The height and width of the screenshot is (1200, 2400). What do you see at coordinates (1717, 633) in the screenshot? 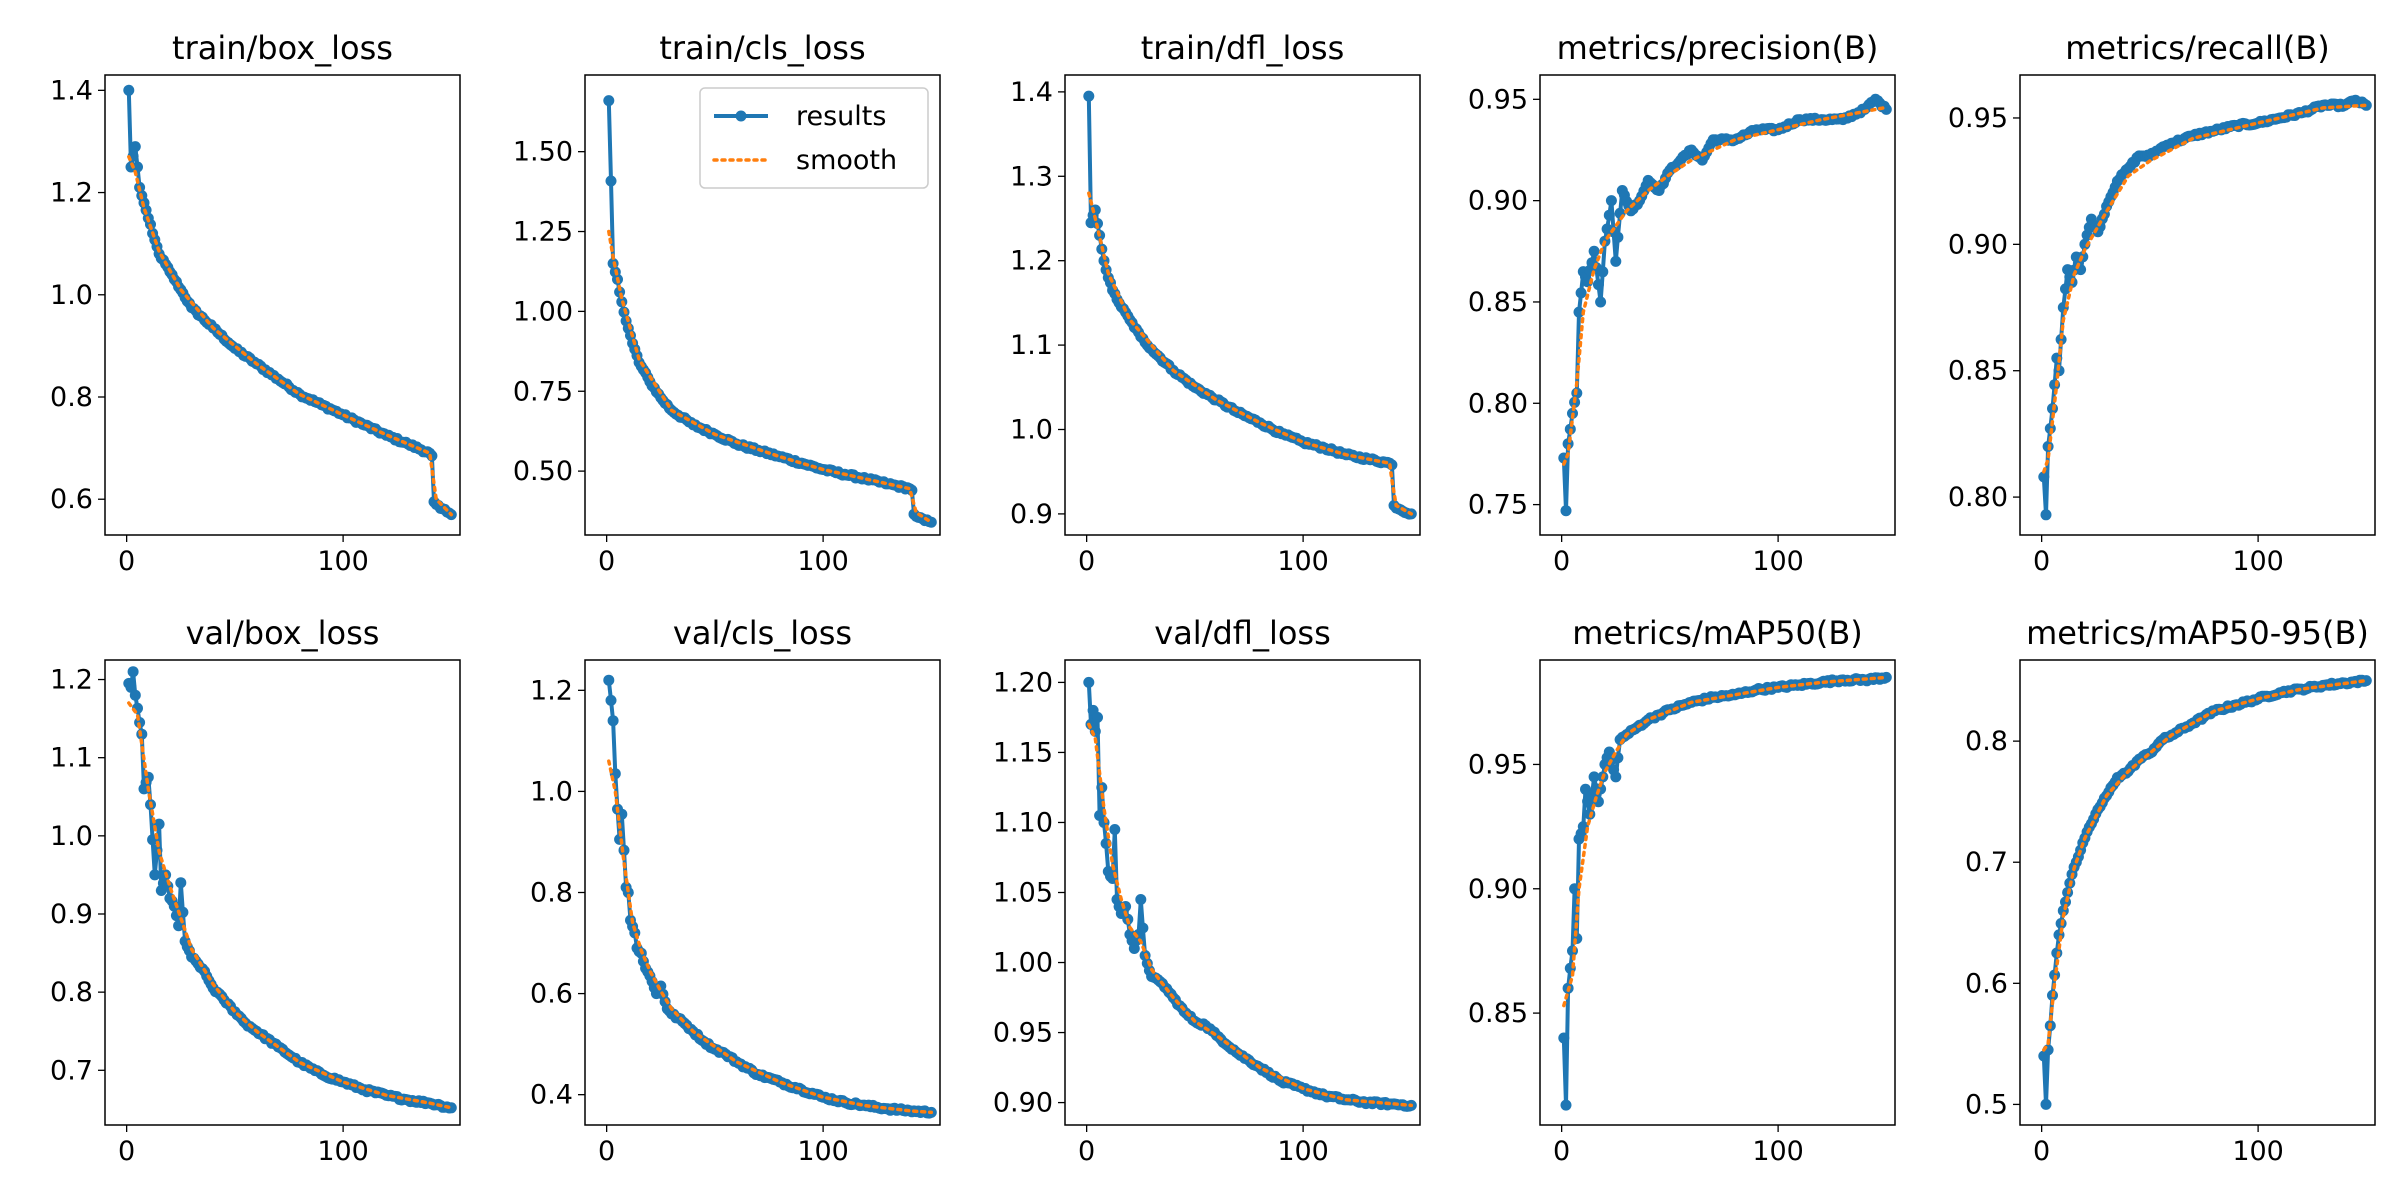
I see `chart-title: metrics/mAP50(B)` at bounding box center [1717, 633].